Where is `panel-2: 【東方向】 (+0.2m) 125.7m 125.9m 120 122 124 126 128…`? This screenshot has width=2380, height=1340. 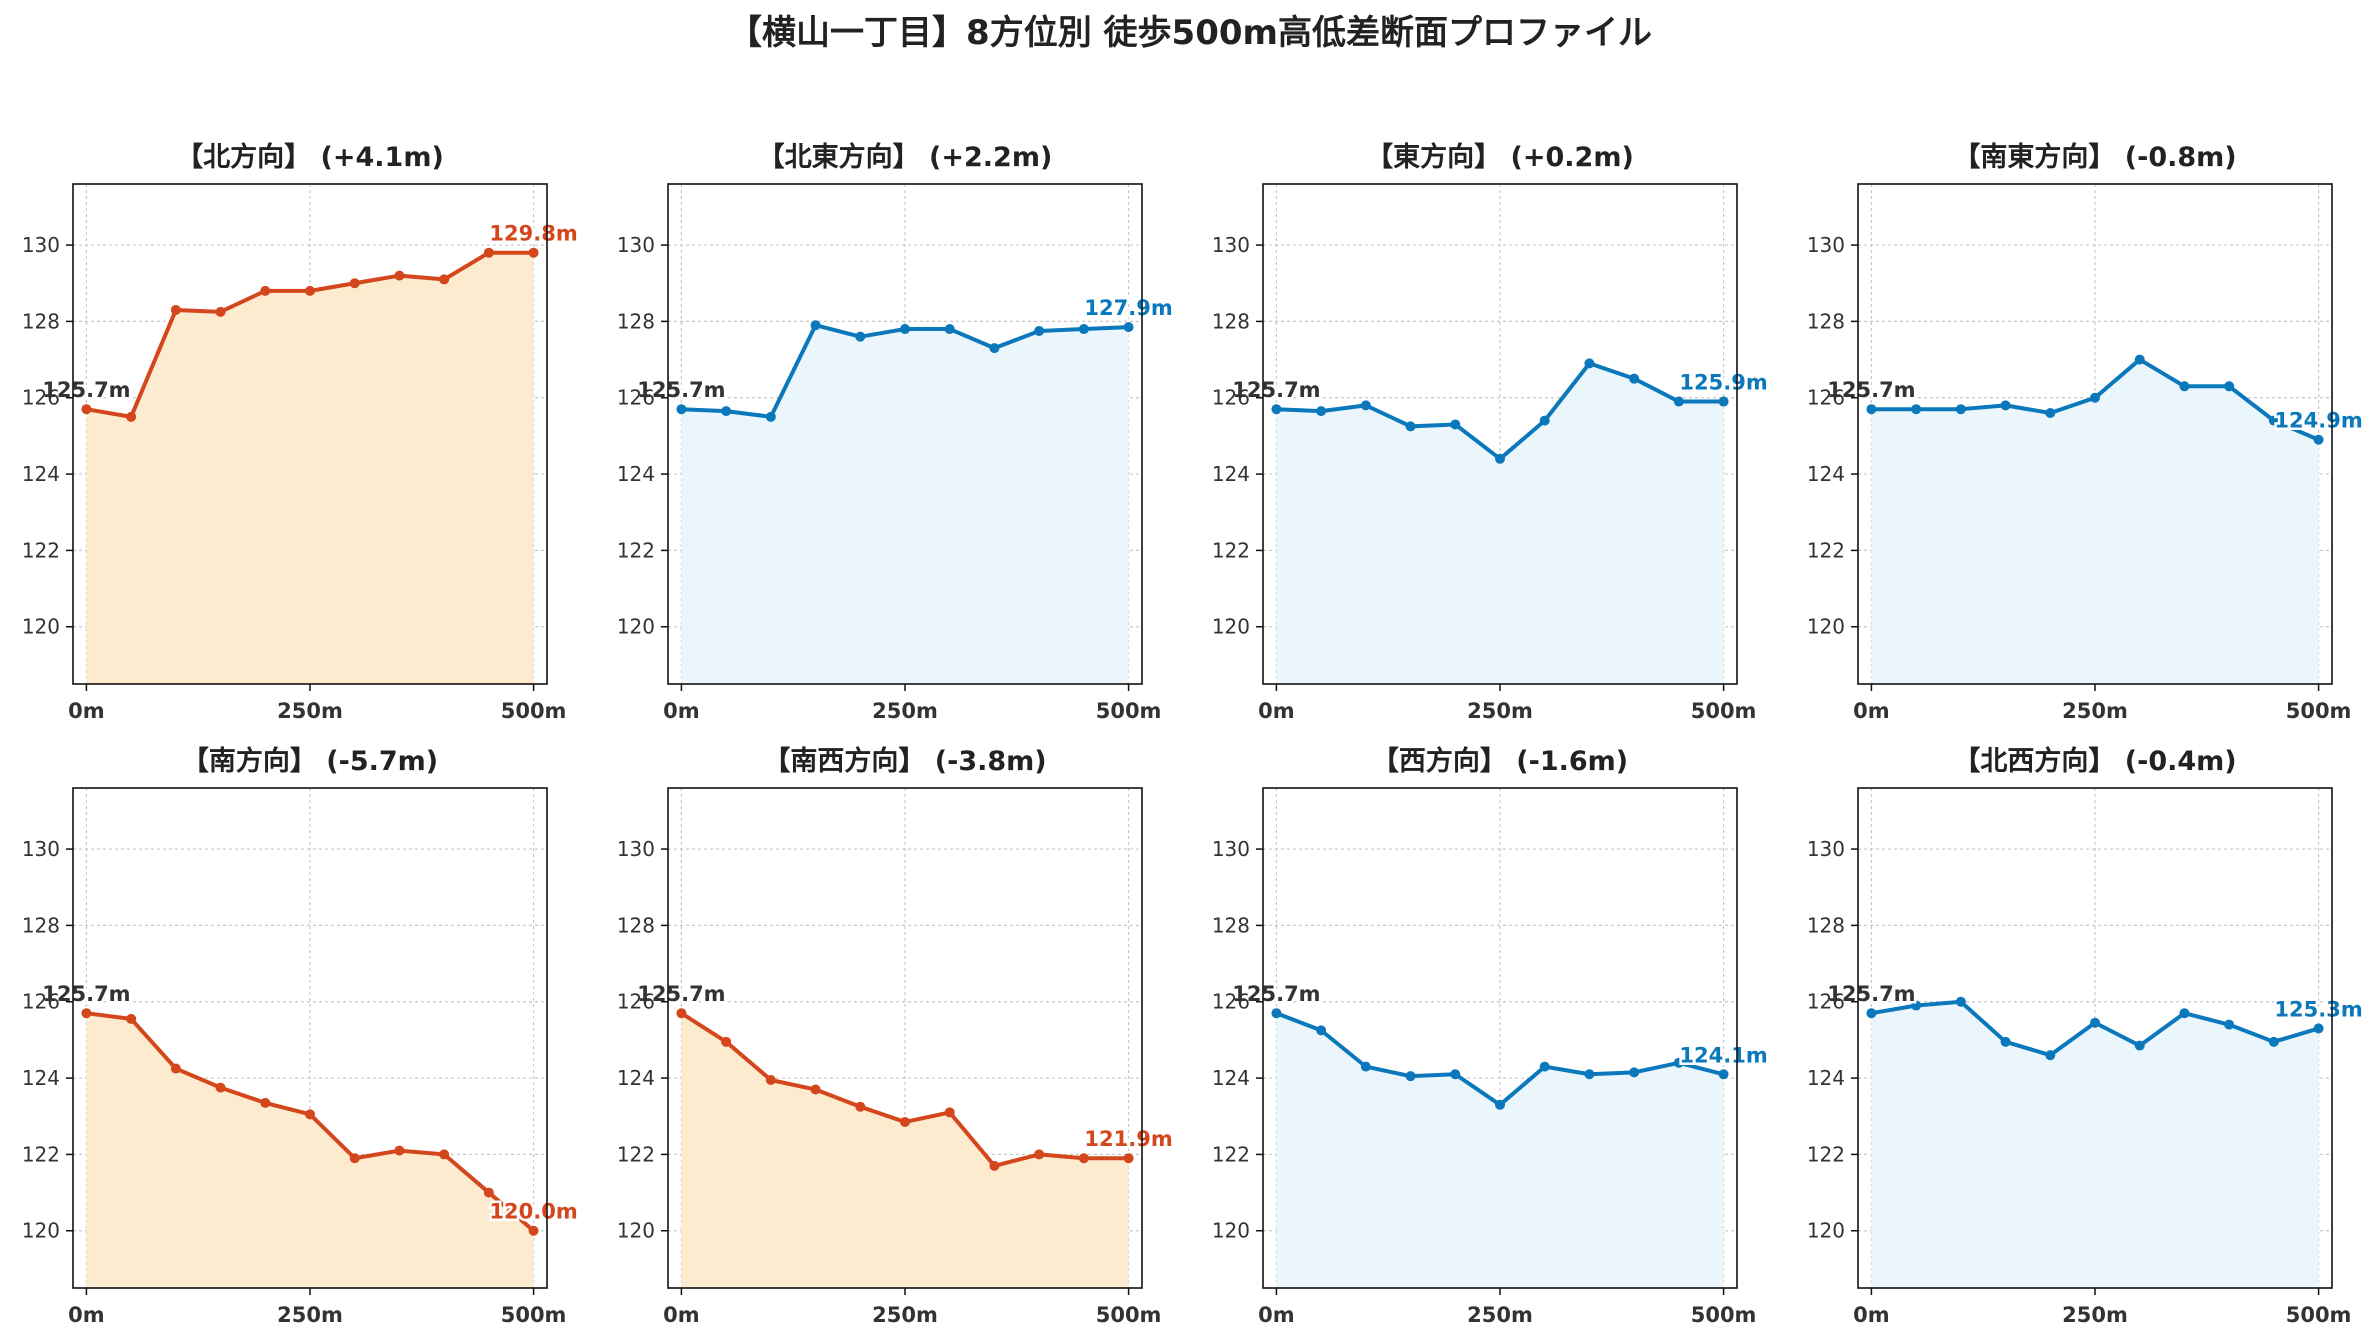 panel-2: 【東方向】 (+0.2m) 125.7m 125.9m 120 122 124 126 128… is located at coordinates (1491, 432).